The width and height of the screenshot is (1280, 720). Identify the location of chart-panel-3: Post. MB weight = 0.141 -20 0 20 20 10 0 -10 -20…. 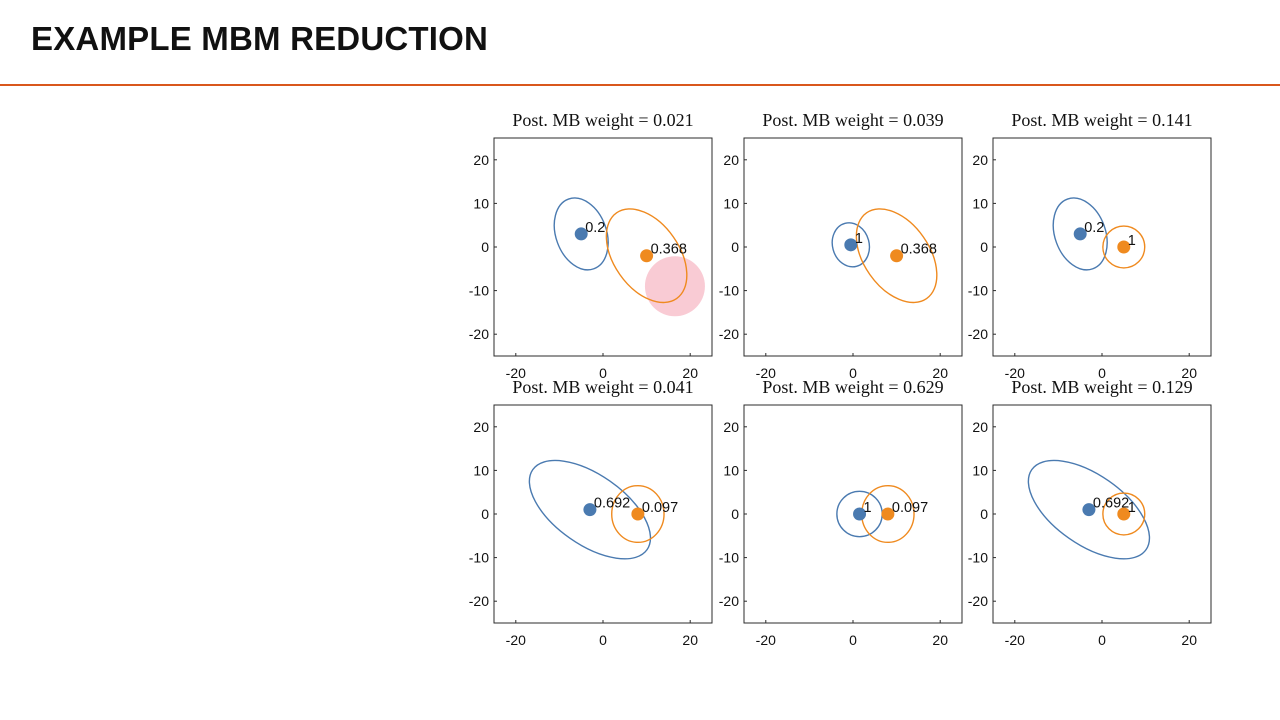
(1090, 245).